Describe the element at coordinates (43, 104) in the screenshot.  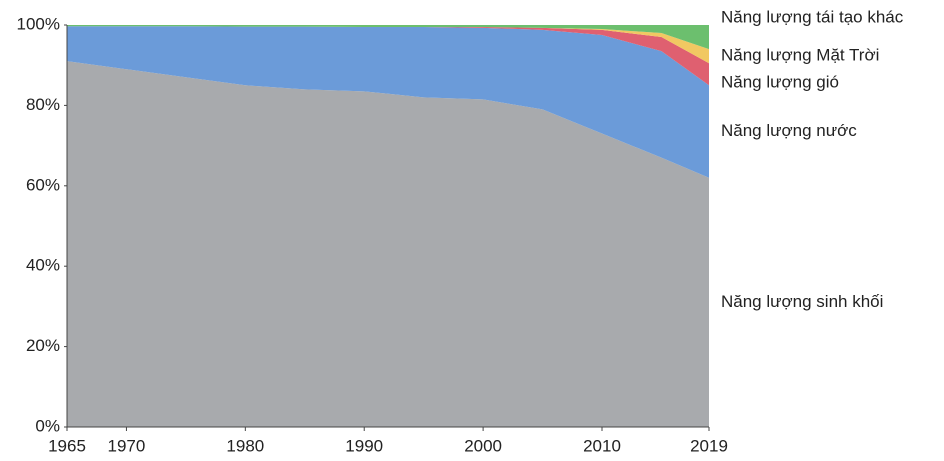
I see `y-tick-label: 80%` at that location.